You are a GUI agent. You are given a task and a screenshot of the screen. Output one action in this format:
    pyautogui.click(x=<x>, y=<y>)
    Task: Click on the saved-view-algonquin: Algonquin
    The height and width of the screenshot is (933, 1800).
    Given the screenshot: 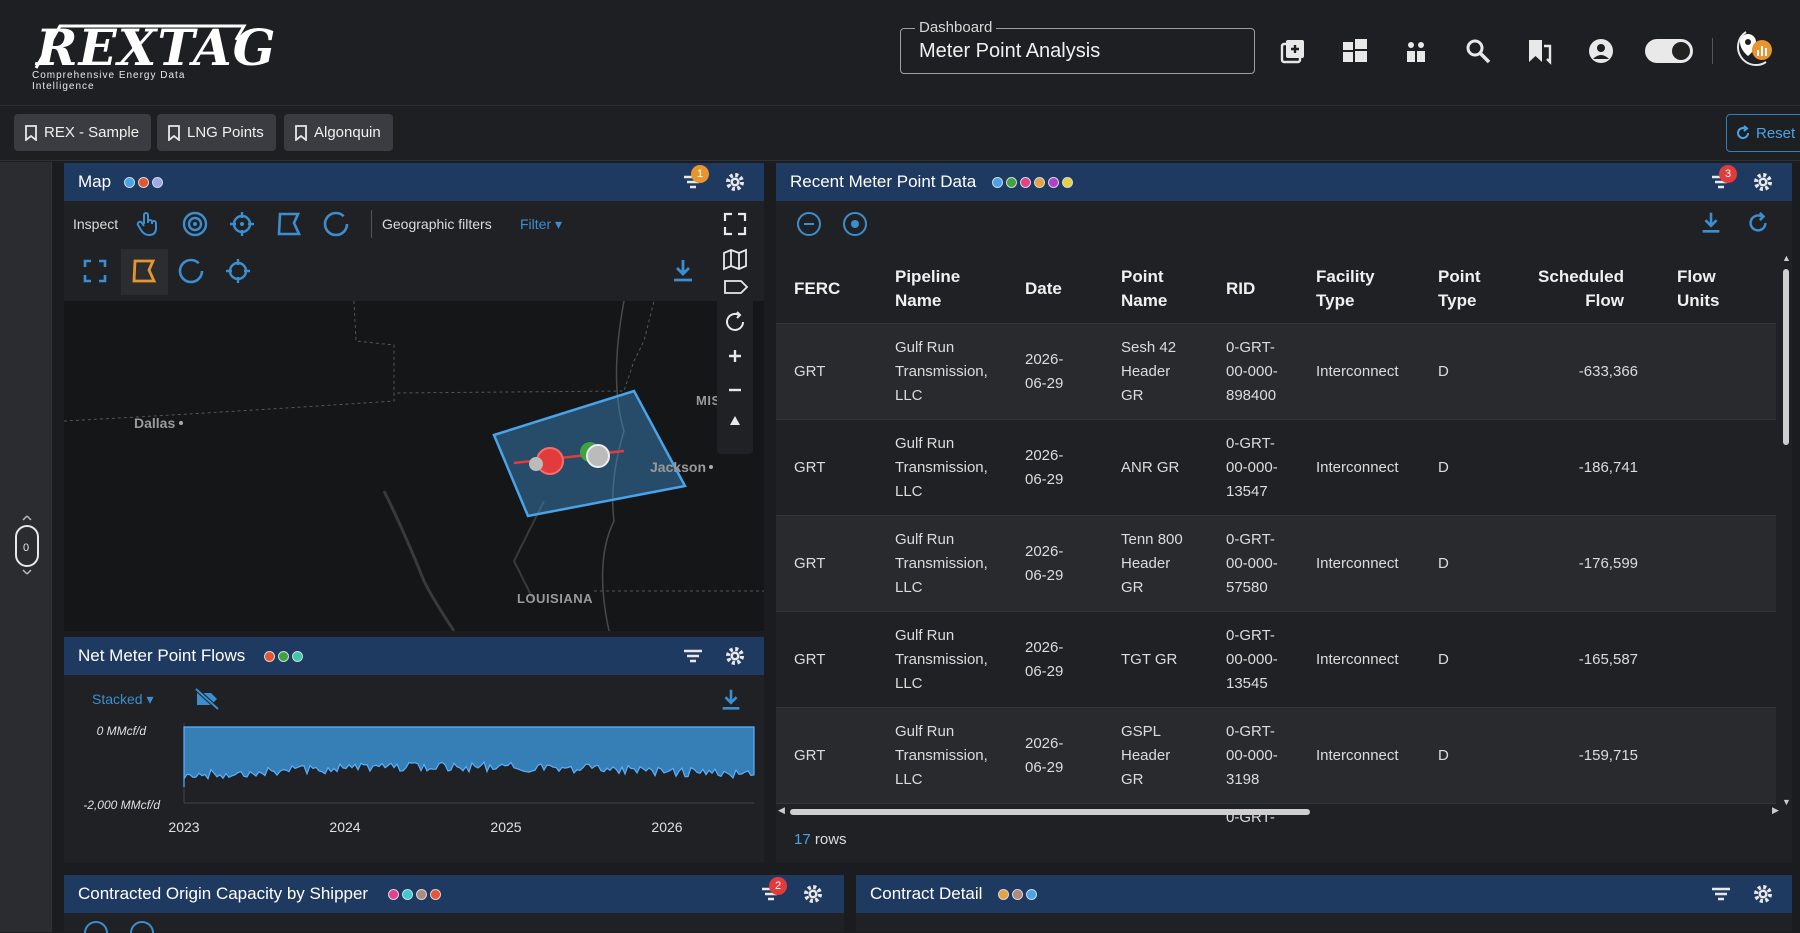 What is the action you would take?
    pyautogui.click(x=338, y=132)
    